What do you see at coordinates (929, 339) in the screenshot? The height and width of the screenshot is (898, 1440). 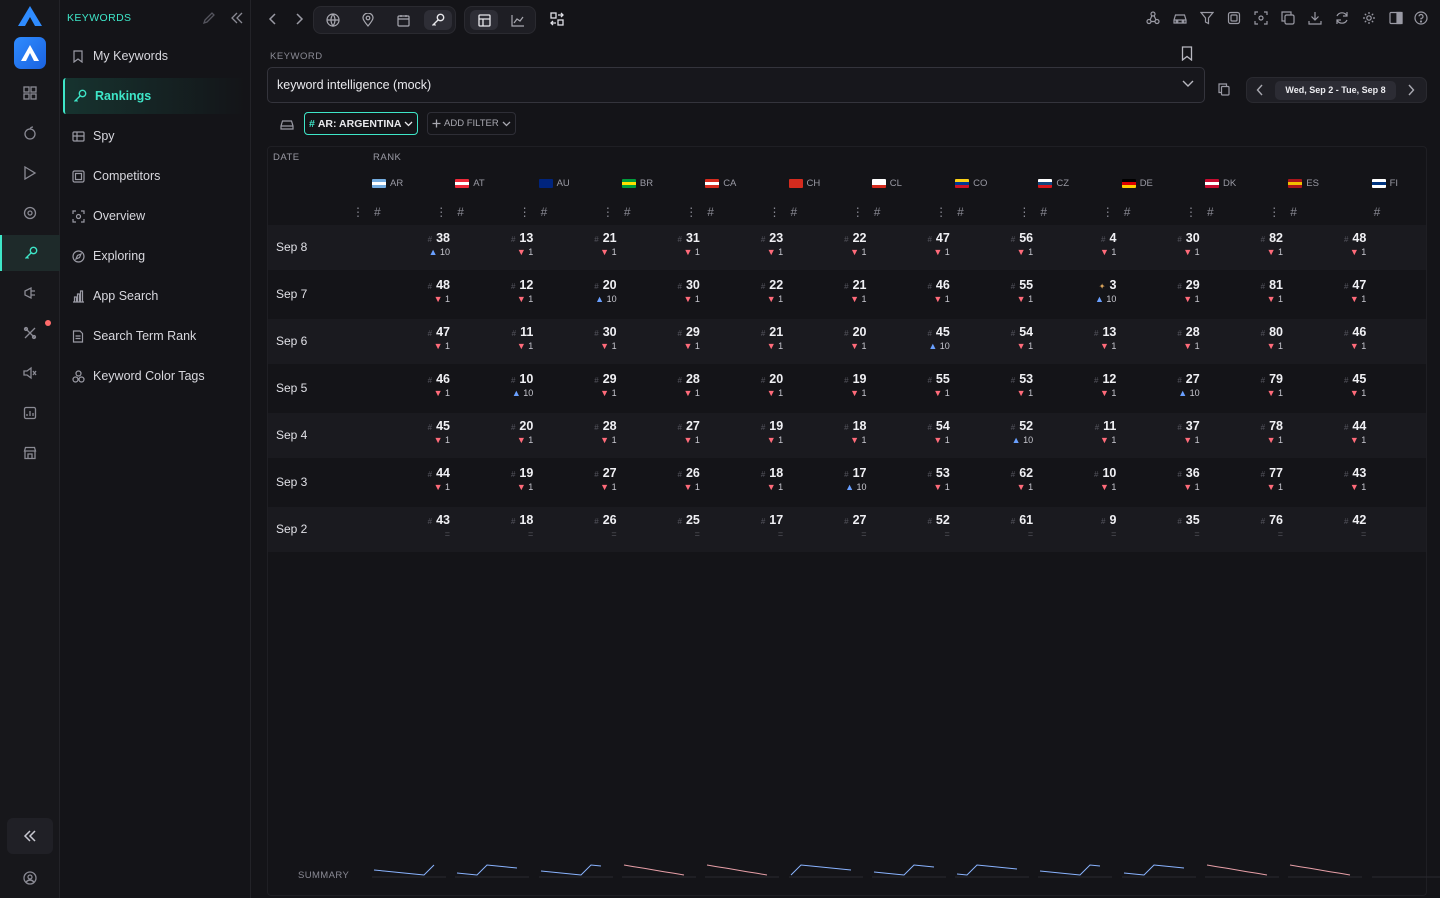 I see `rank-cell: #45 ▲ 10` at bounding box center [929, 339].